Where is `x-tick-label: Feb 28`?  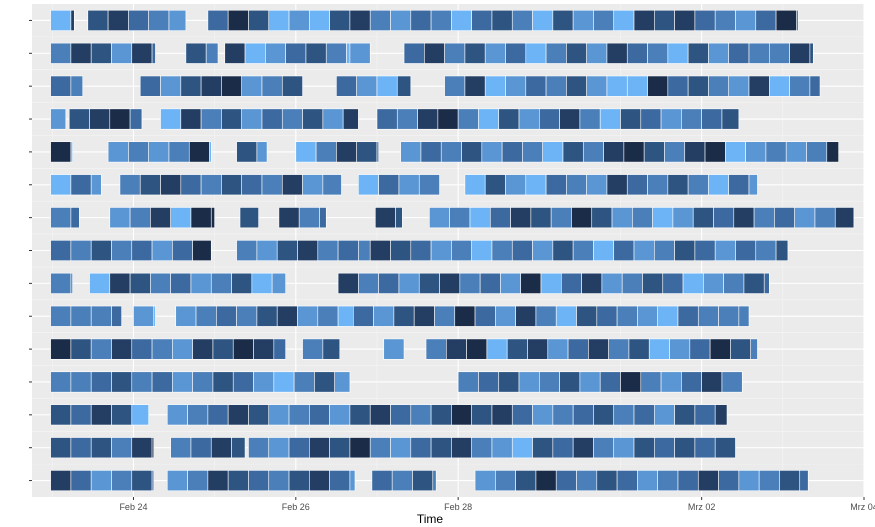
x-tick-label: Feb 28 is located at coordinates (458, 507).